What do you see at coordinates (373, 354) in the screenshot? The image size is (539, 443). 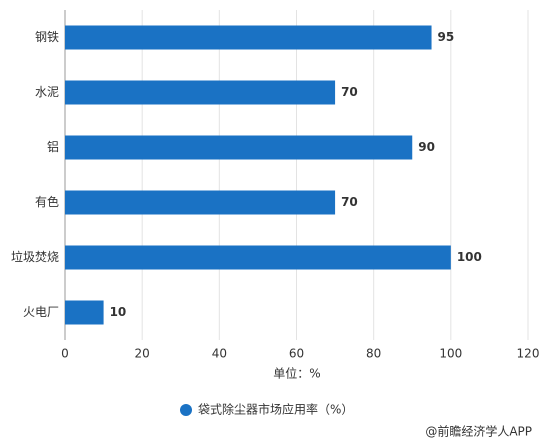 I see `x-tick-label: 80` at bounding box center [373, 354].